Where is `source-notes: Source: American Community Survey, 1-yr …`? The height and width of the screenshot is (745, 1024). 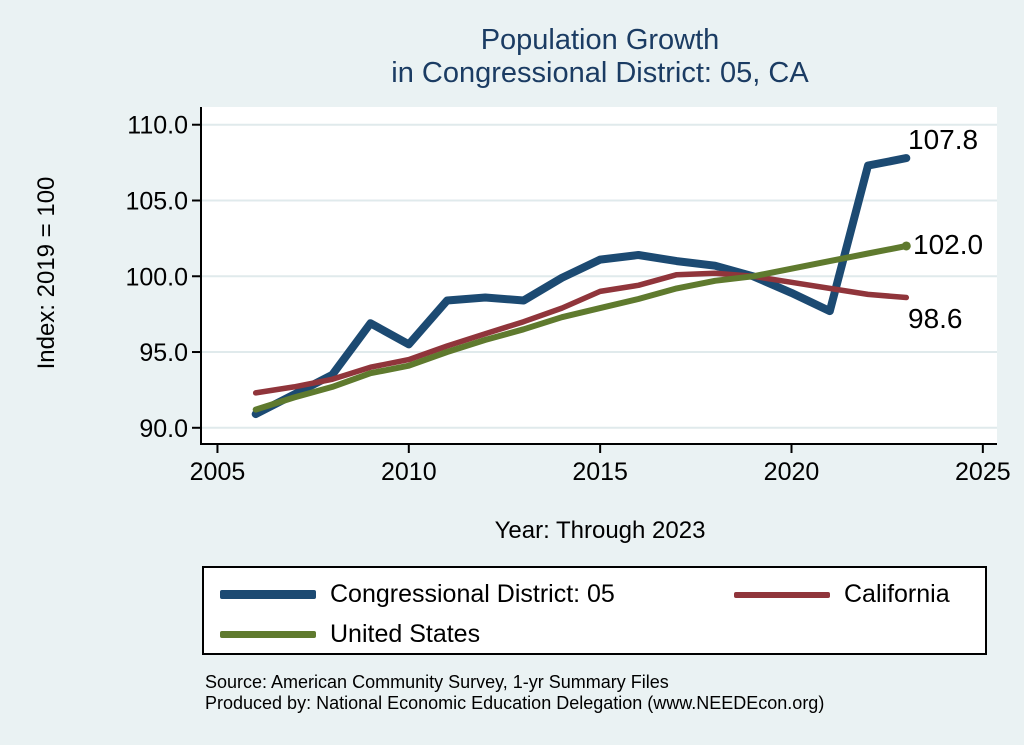 source-notes: Source: American Community Survey, 1-yr … is located at coordinates (514, 693).